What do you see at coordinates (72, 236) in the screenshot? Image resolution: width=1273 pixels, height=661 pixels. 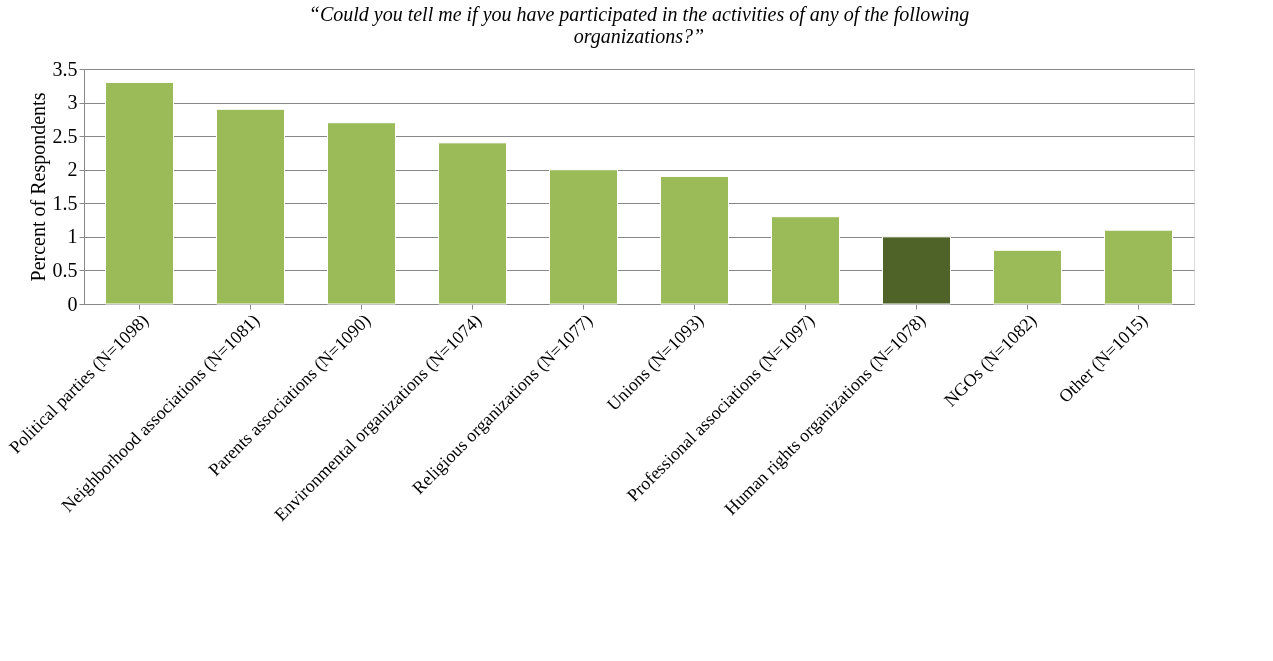 I see `y-tick-label: 1` at bounding box center [72, 236].